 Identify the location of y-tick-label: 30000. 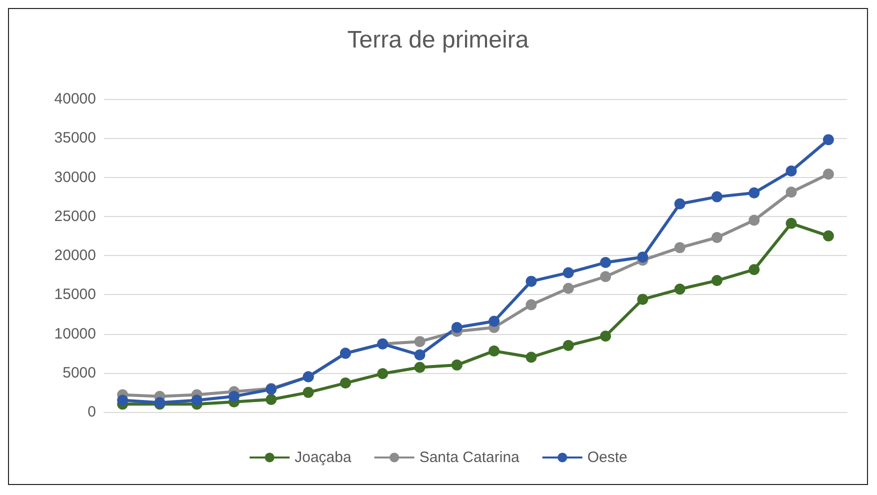
(75, 177).